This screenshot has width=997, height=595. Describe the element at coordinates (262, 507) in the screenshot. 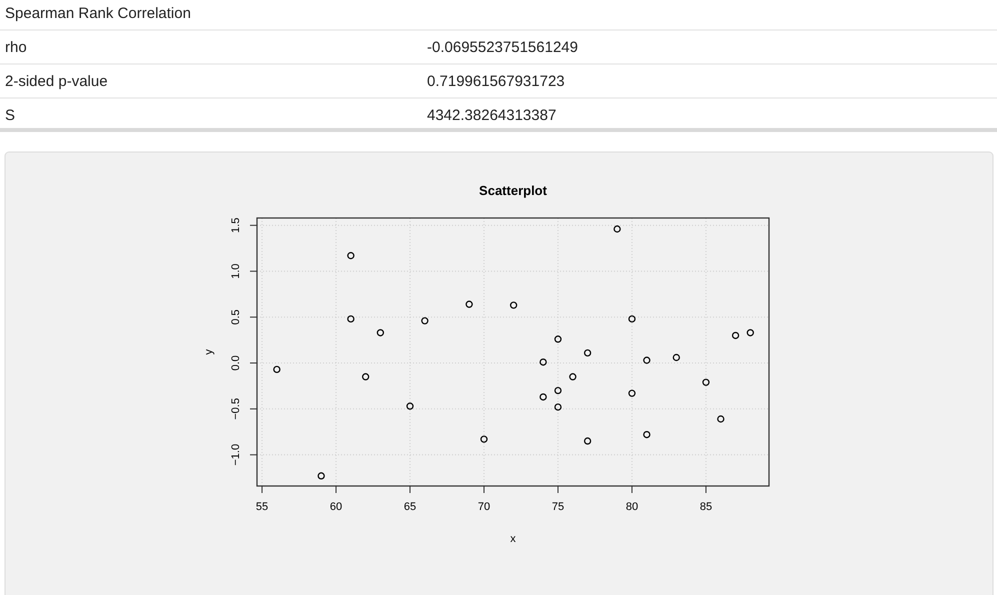

I see `x-tick-label: 55` at that location.